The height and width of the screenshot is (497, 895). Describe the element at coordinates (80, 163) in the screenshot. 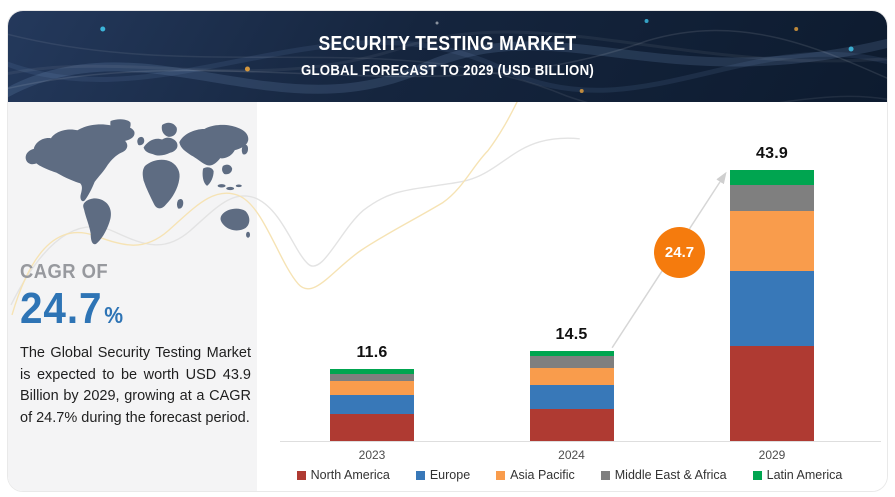

I see `continent-north-america` at that location.